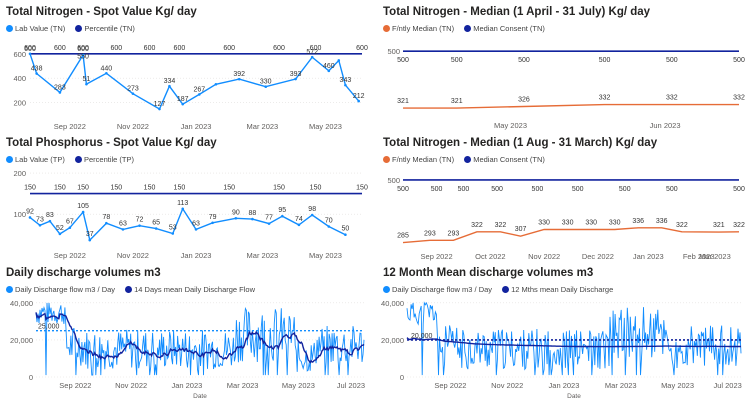 The width and height of the screenshot is (752, 405). Describe the element at coordinates (107, 68) in the screenshot. I see `lab-value-label: 440` at that location.